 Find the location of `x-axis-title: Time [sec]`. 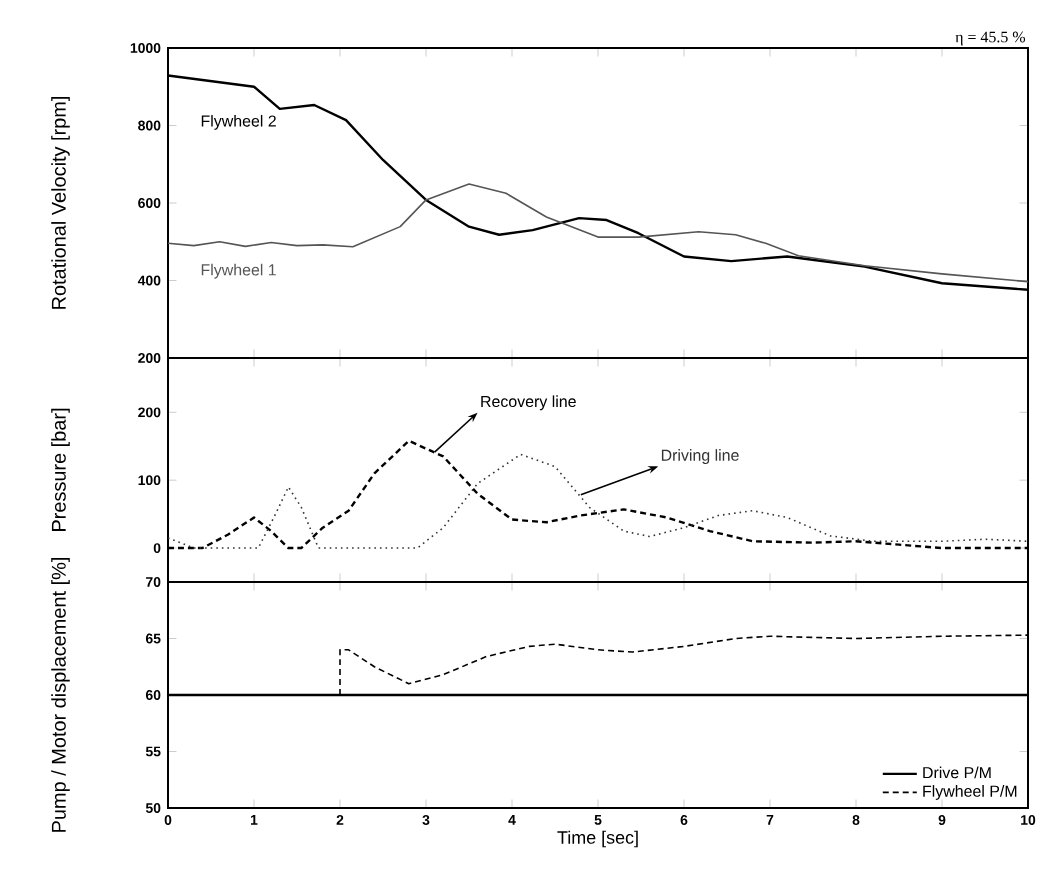

x-axis-title: Time [sec] is located at coordinates (597, 839).